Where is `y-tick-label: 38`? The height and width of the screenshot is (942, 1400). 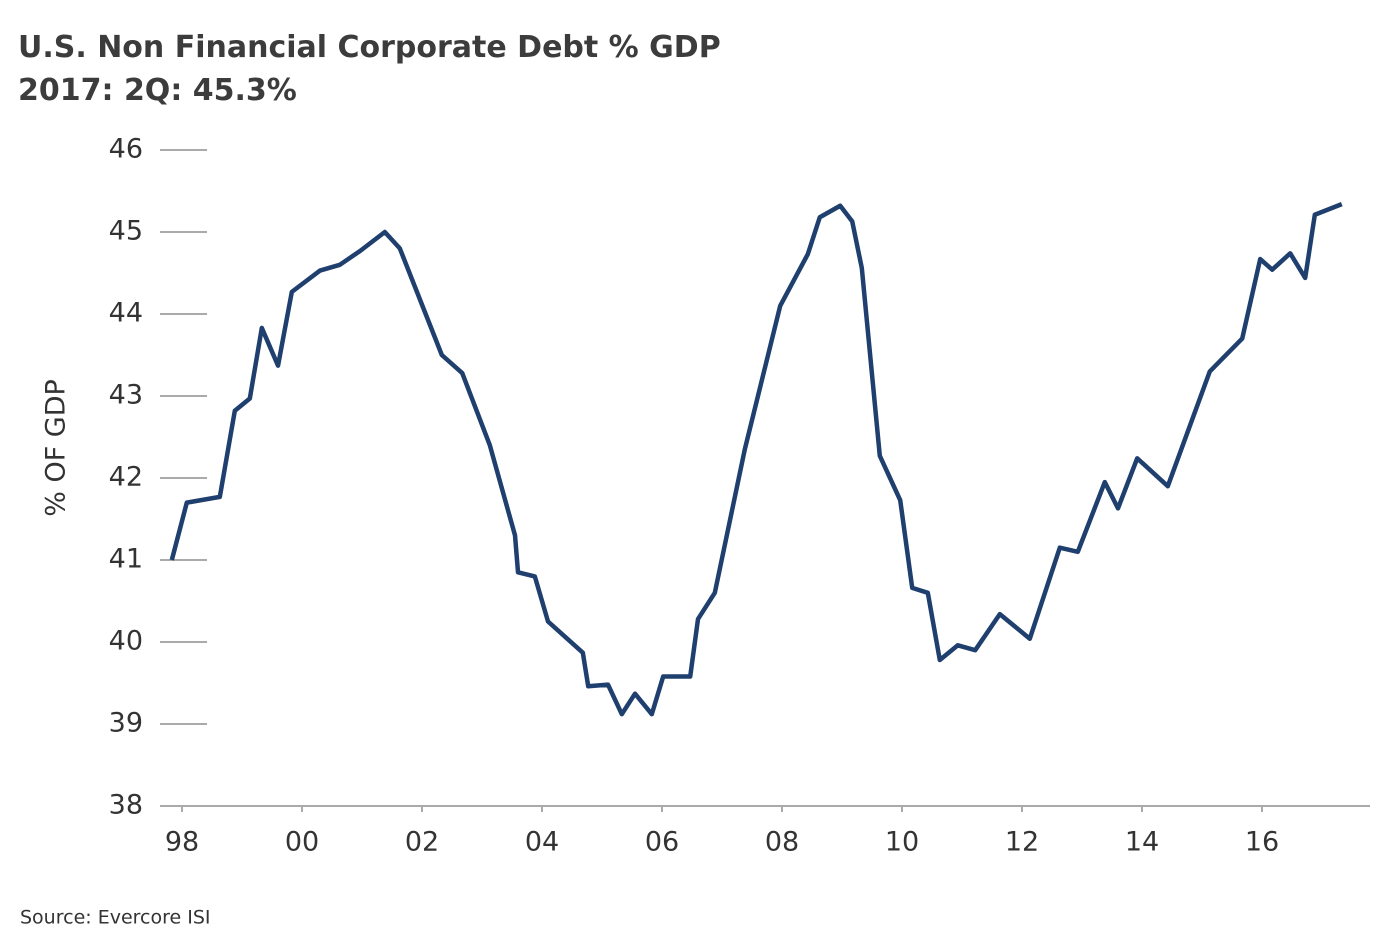 y-tick-label: 38 is located at coordinates (126, 805).